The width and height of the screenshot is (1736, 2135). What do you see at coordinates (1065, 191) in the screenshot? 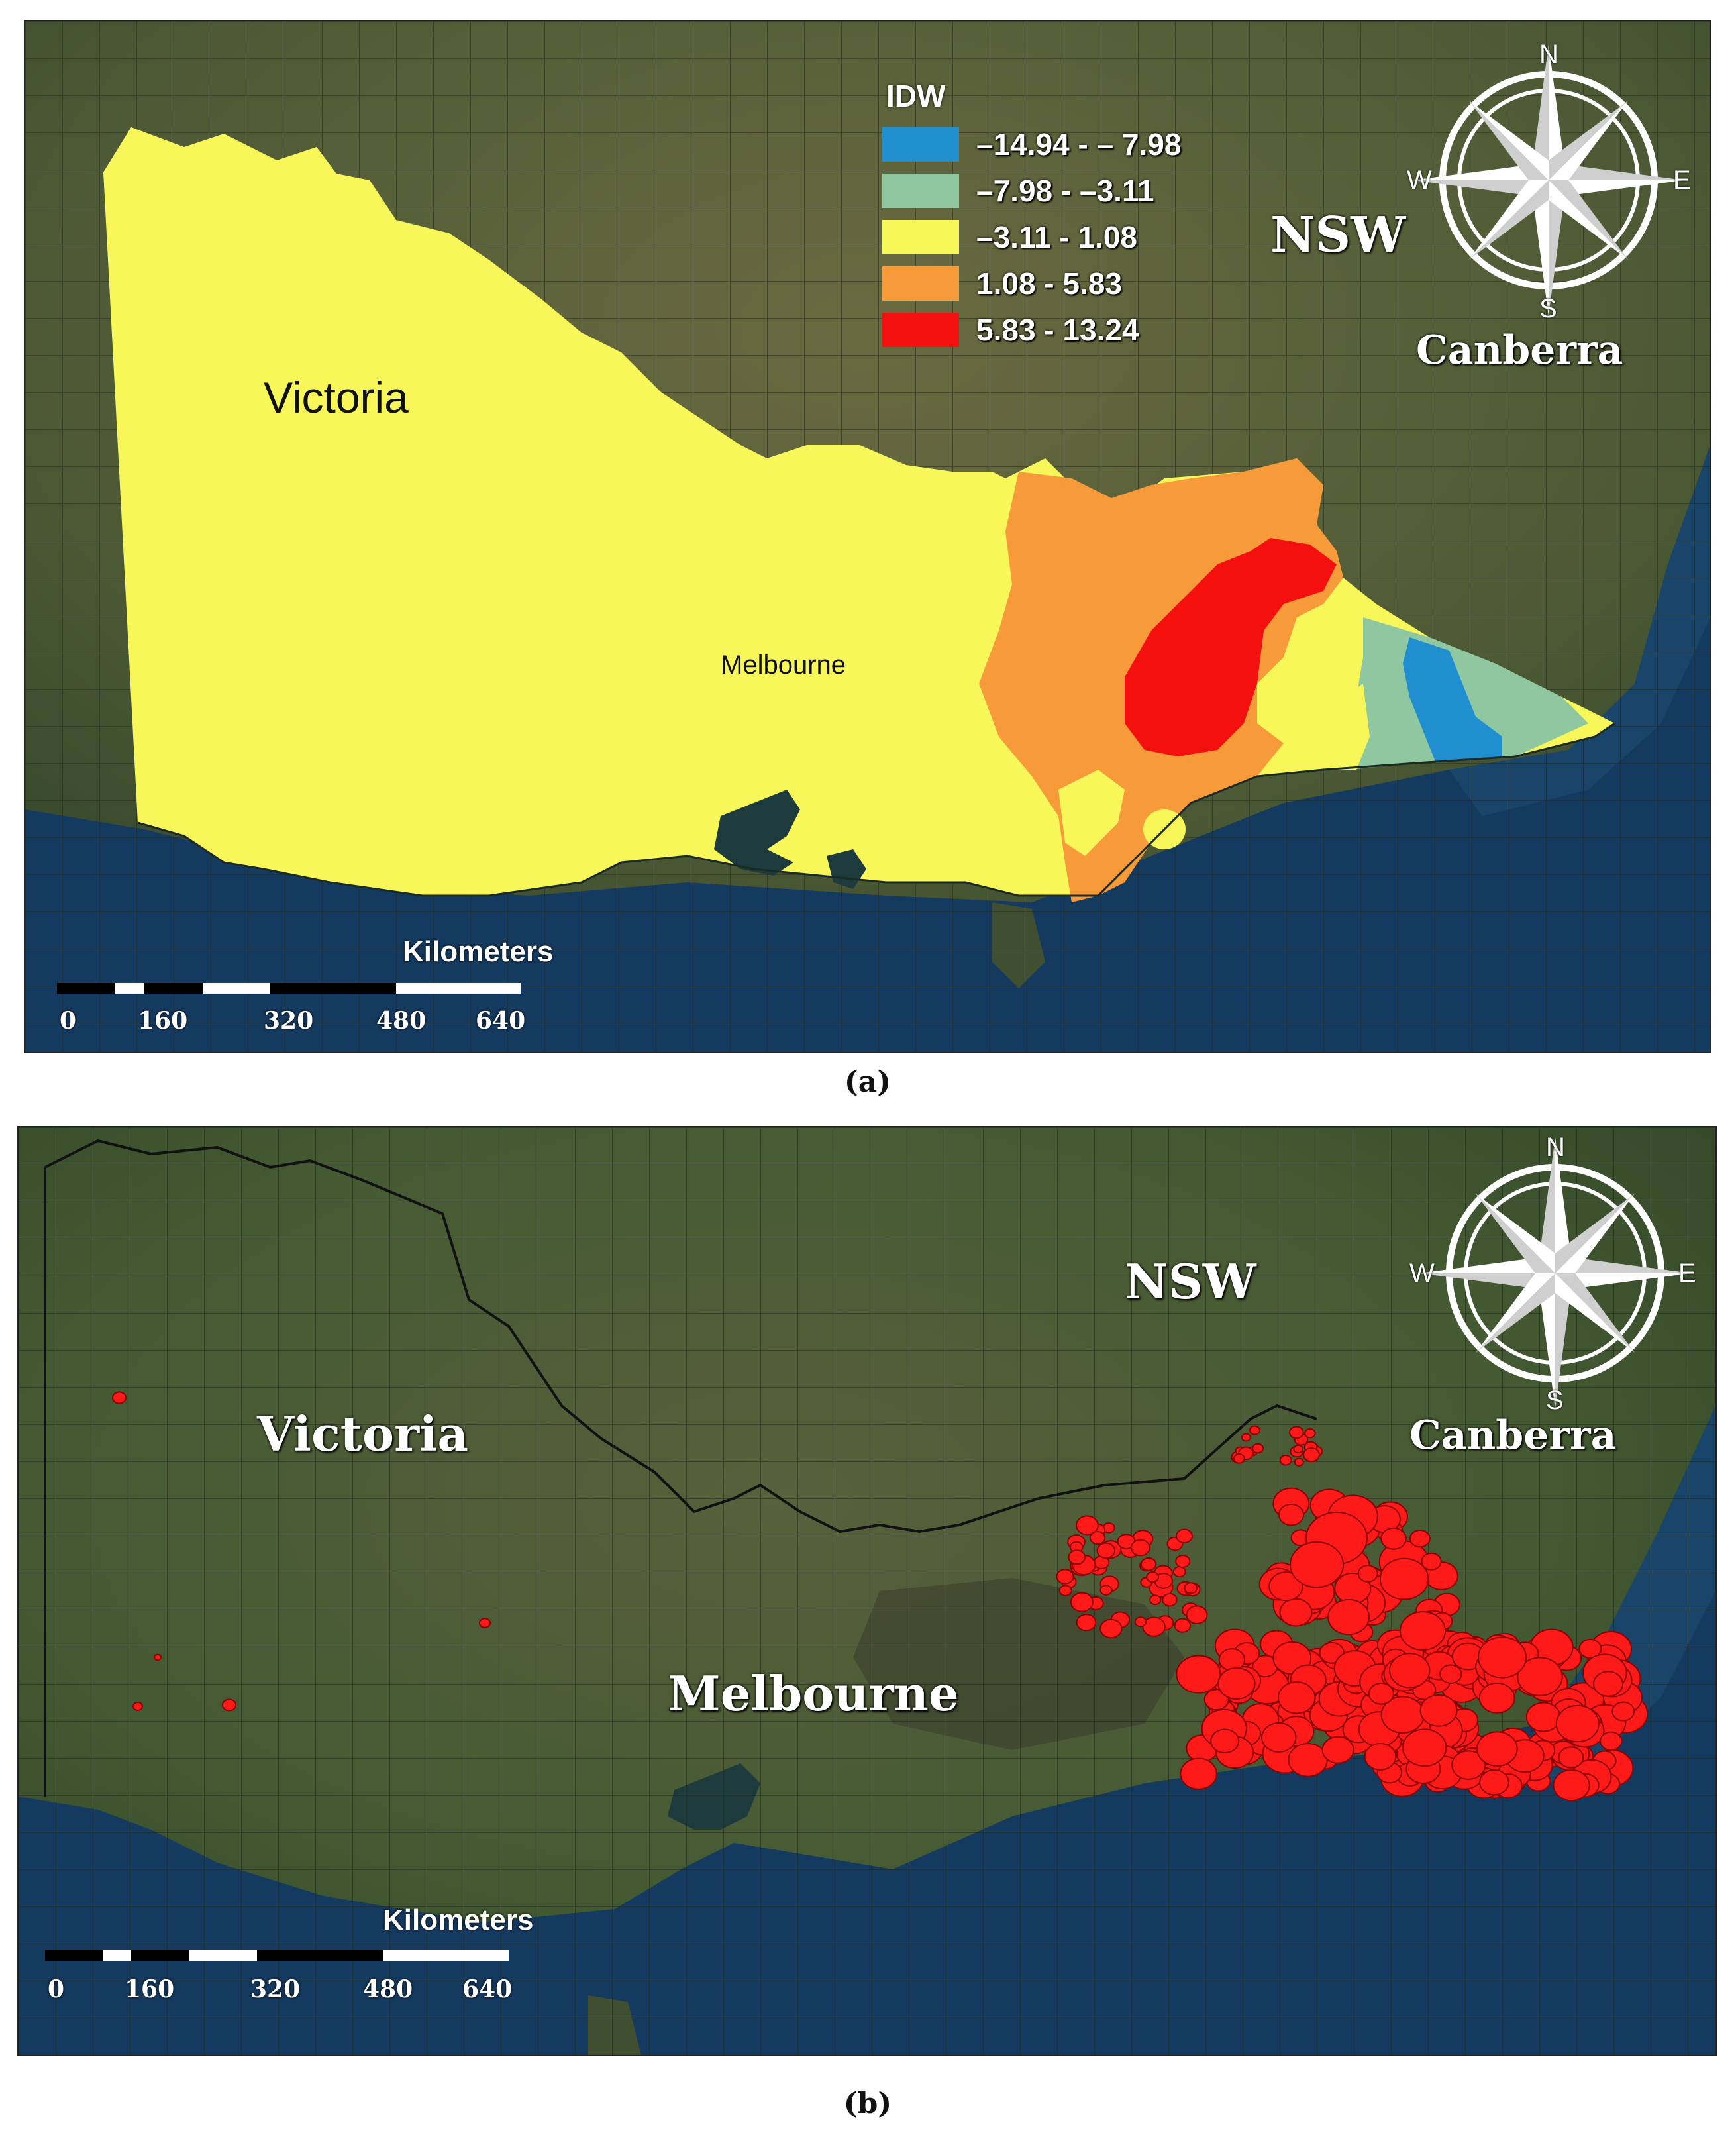
I see `legend-label: –7.98 - –3.11` at bounding box center [1065, 191].